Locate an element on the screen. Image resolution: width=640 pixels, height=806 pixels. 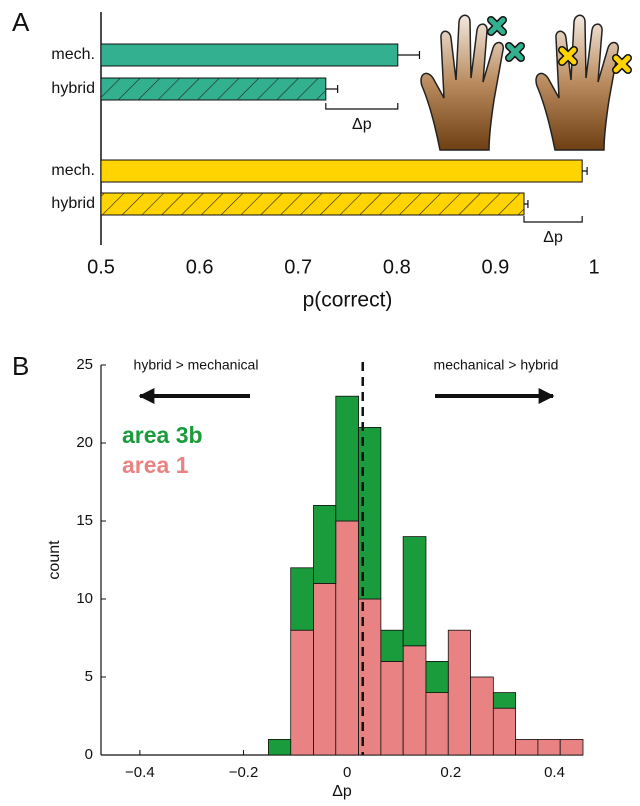
legend-entry: area 1 is located at coordinates (155, 465).